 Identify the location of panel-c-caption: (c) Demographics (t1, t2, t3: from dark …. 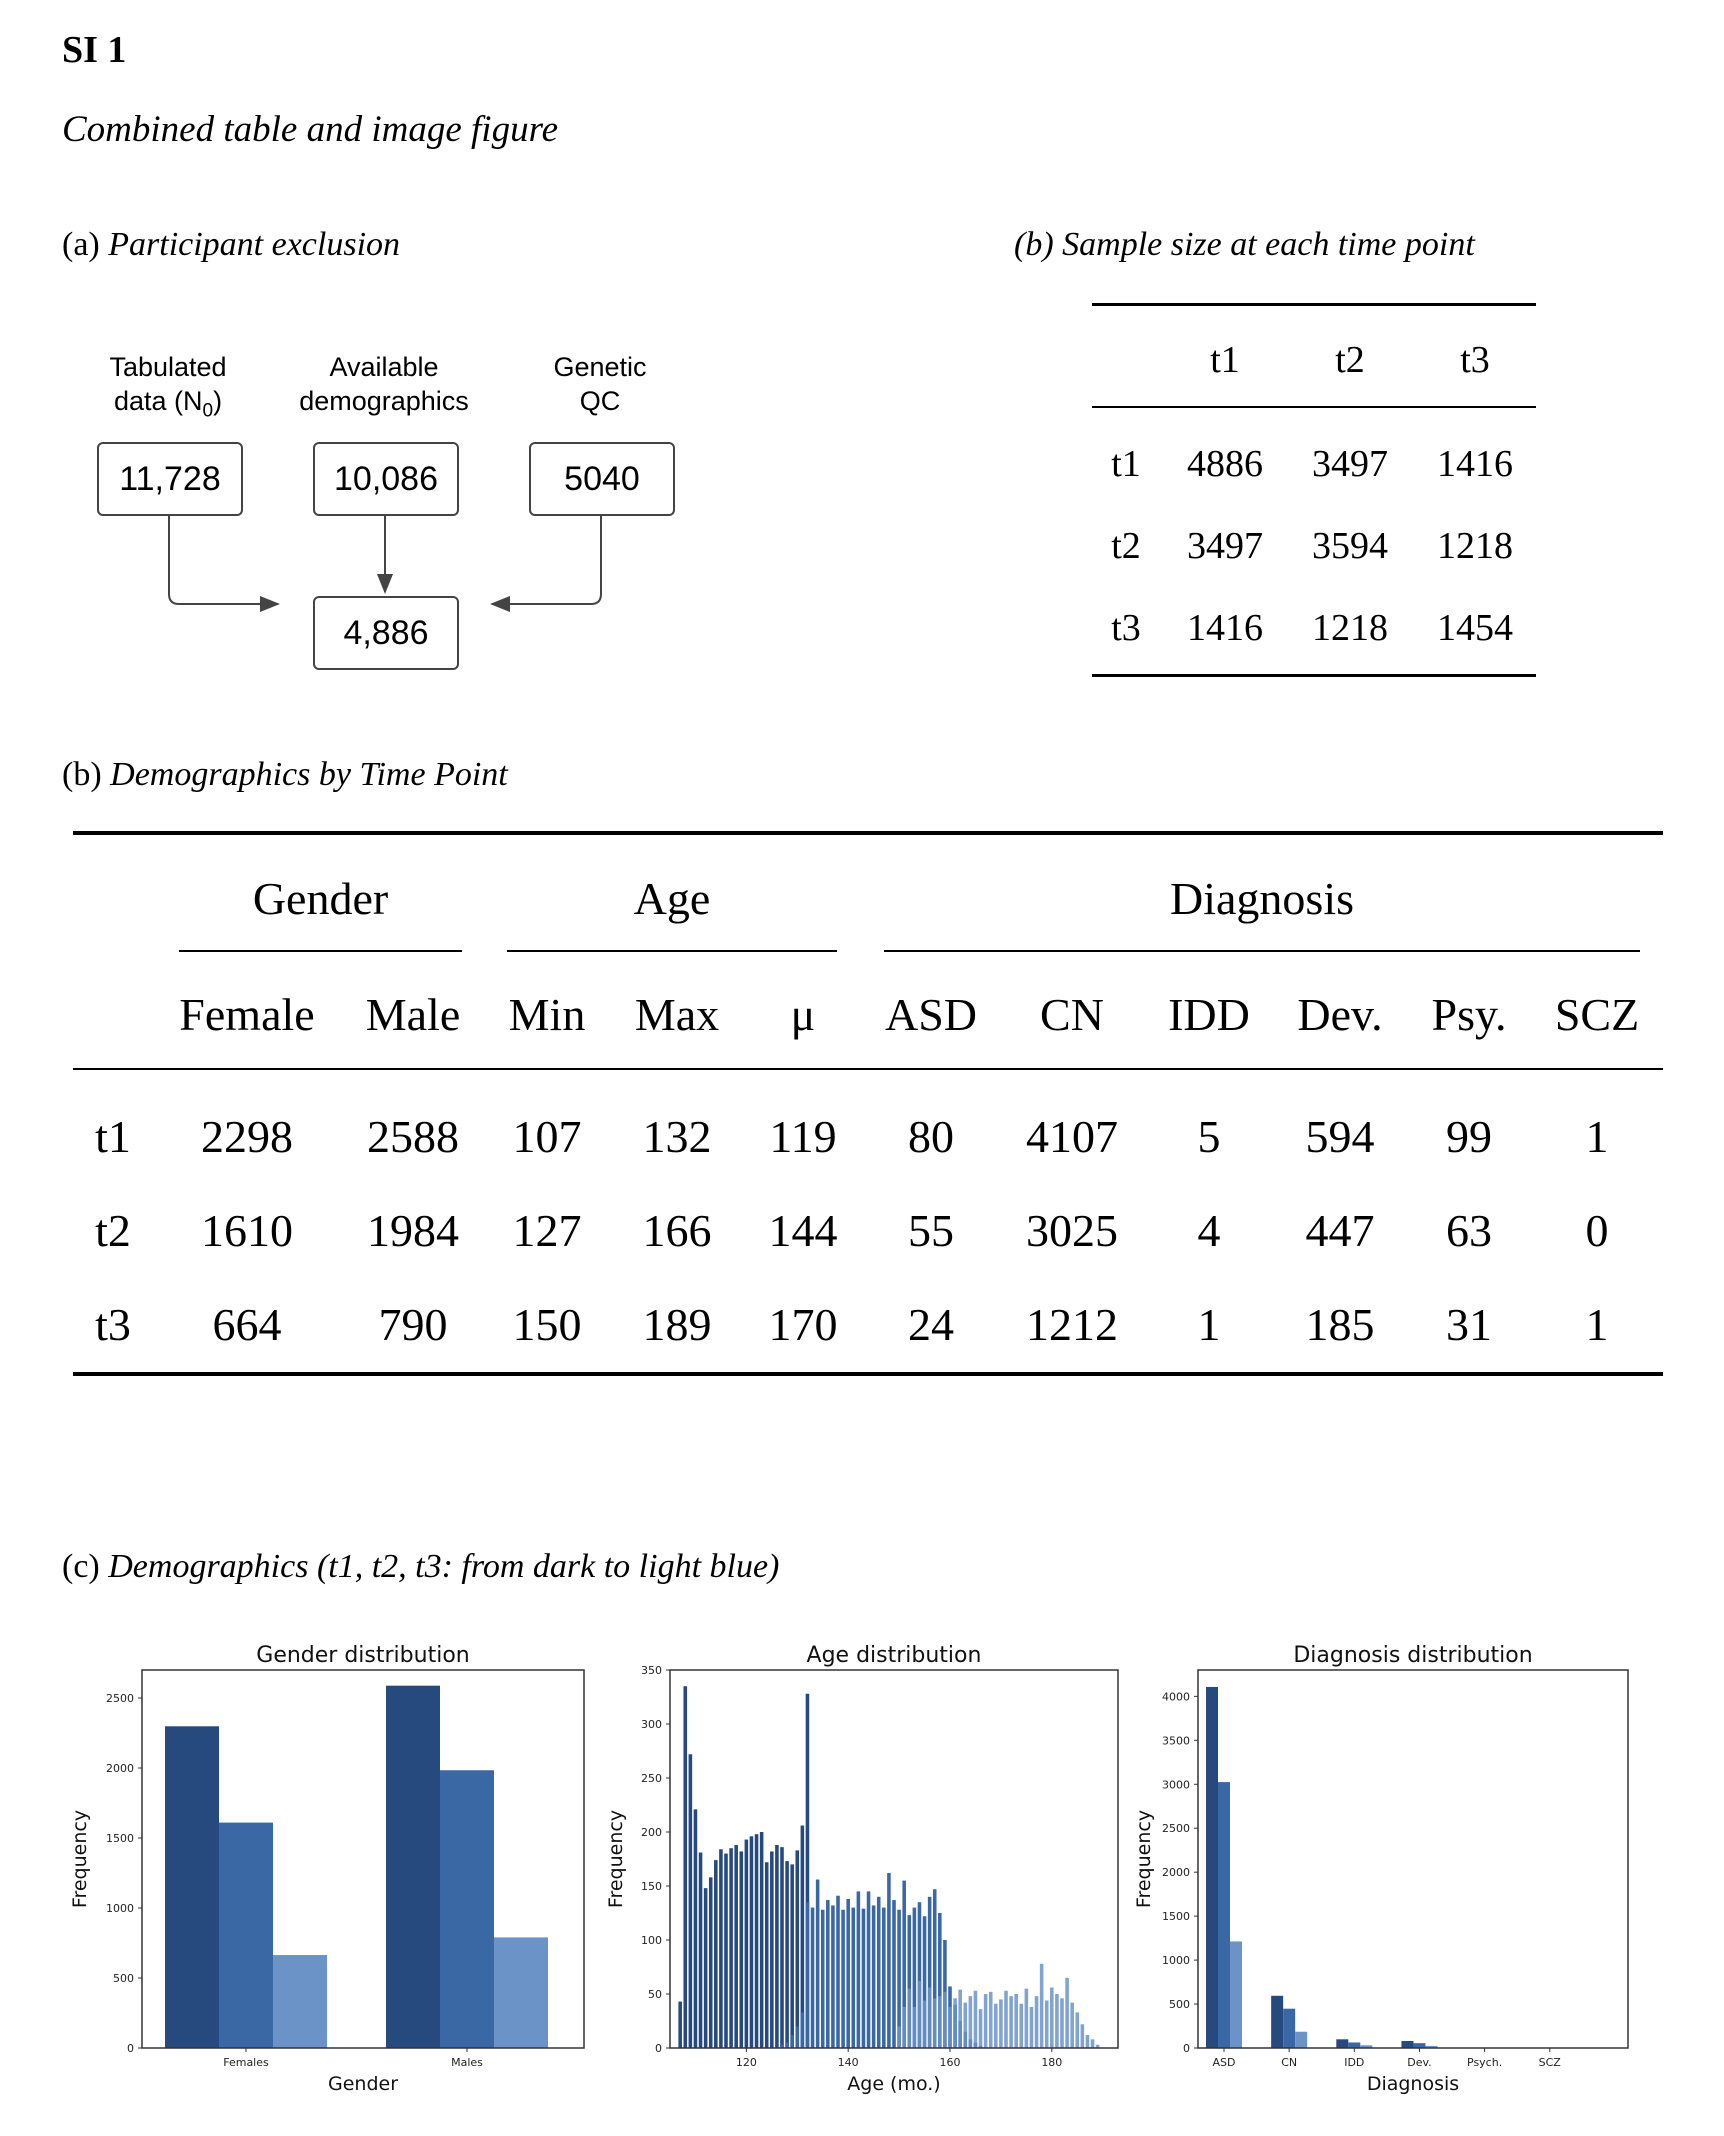
(420, 1567).